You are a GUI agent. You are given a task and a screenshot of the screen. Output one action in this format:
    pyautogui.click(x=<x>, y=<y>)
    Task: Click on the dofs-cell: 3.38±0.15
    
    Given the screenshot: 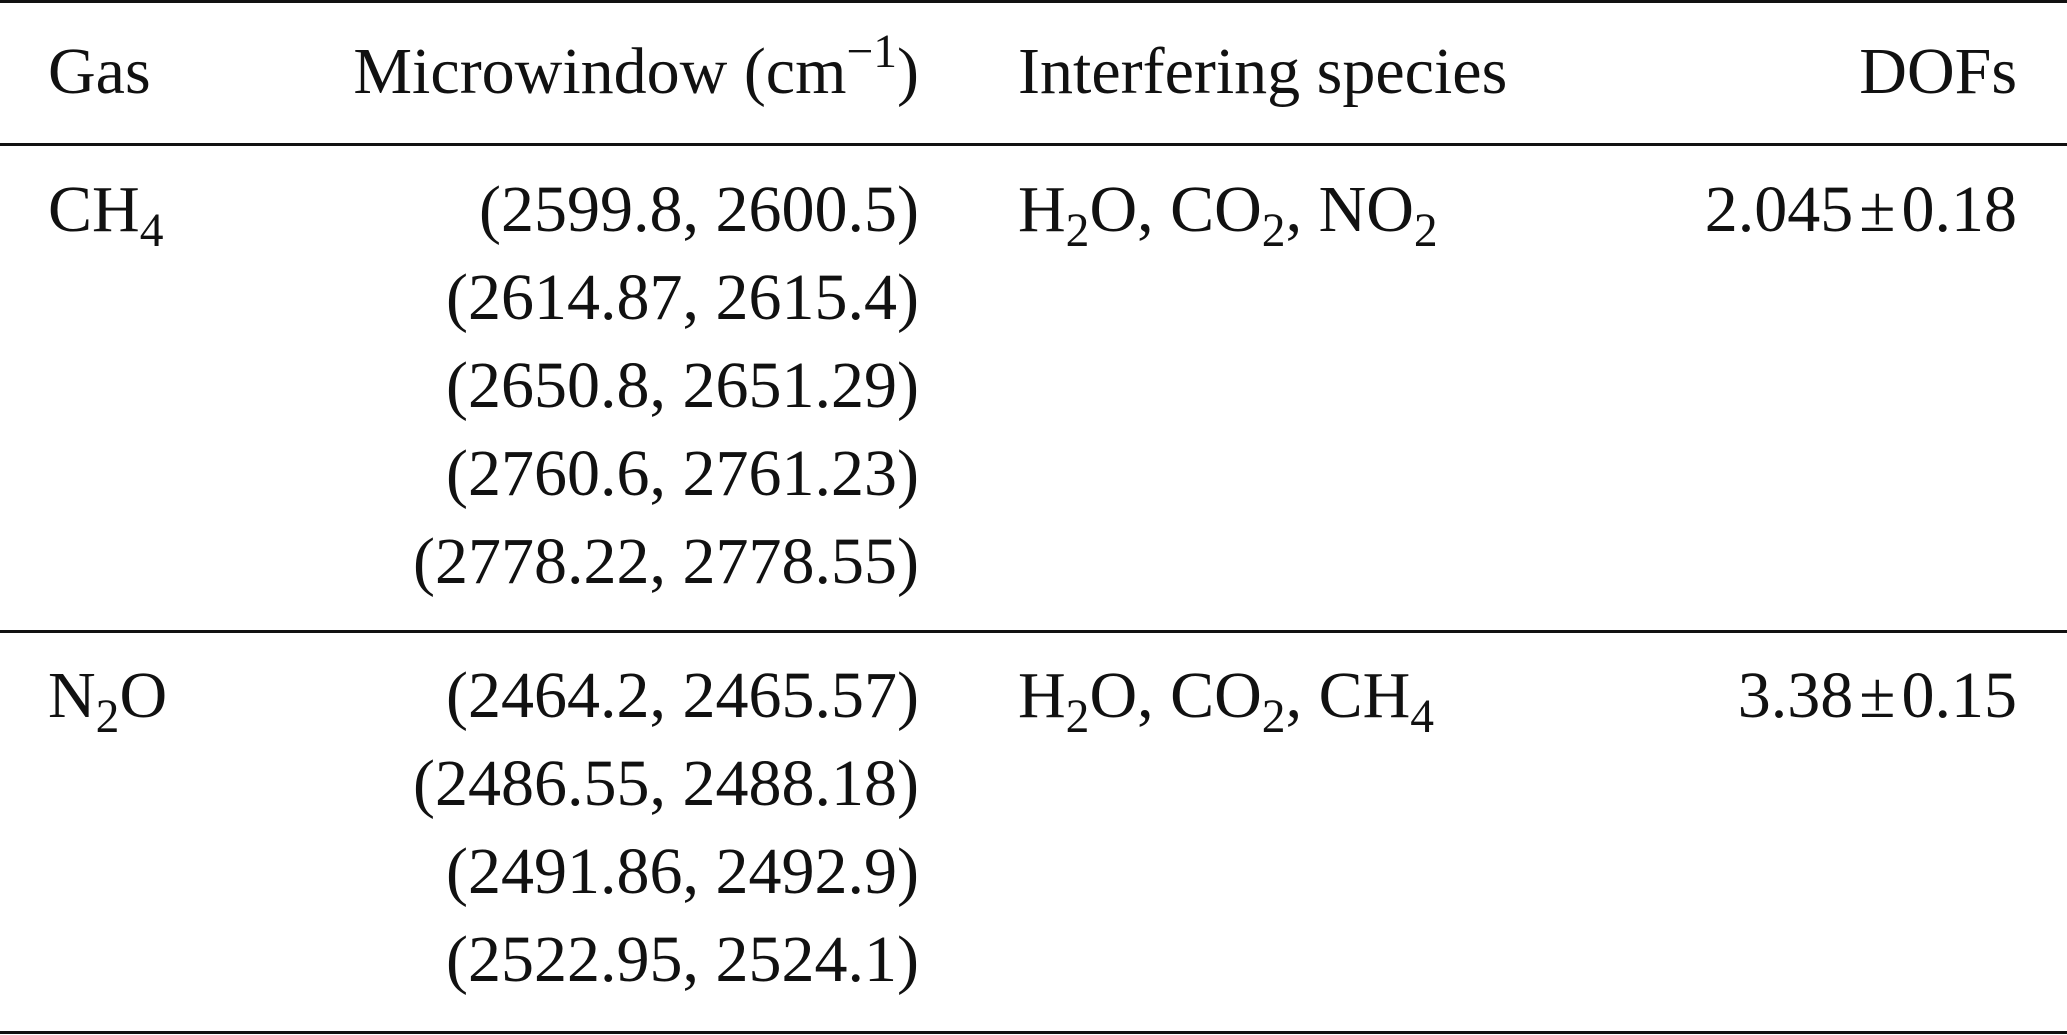 What is the action you would take?
    pyautogui.click(x=1877, y=696)
    